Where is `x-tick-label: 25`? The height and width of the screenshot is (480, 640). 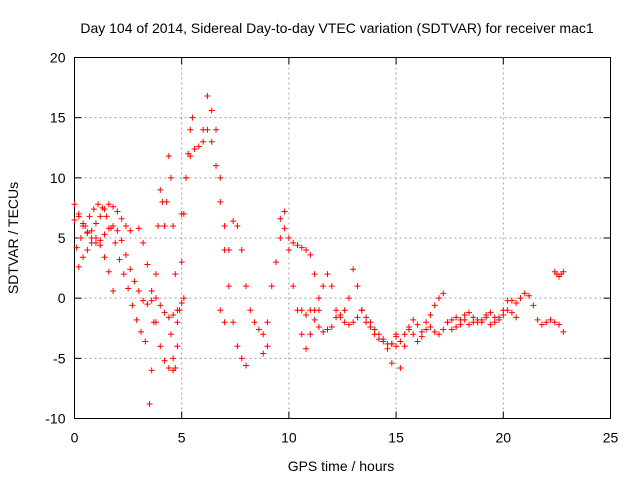 x-tick-label: 25 is located at coordinates (611, 438).